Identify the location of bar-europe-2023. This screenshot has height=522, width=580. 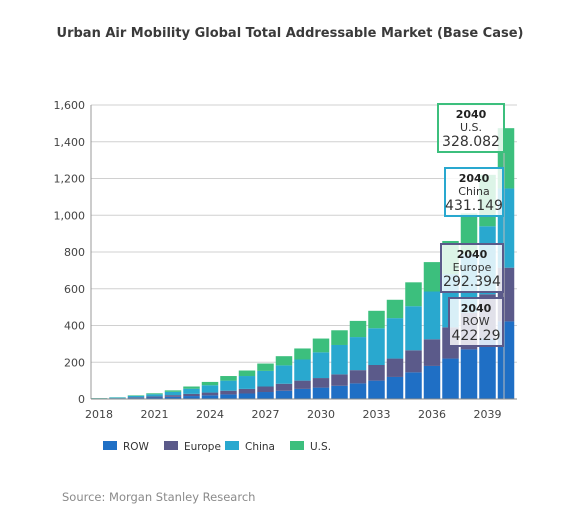
(191, 395).